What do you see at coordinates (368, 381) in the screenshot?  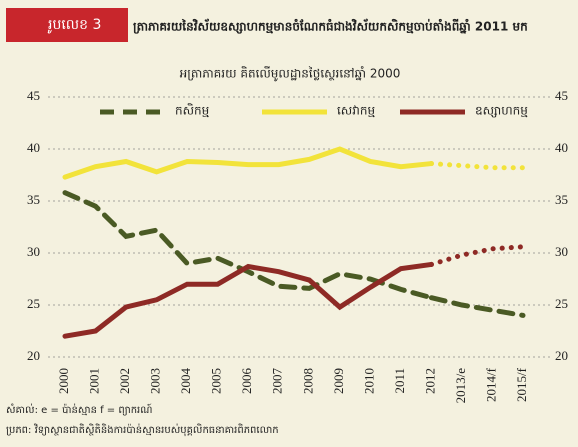 I see `x-tick-label: 2010` at bounding box center [368, 381].